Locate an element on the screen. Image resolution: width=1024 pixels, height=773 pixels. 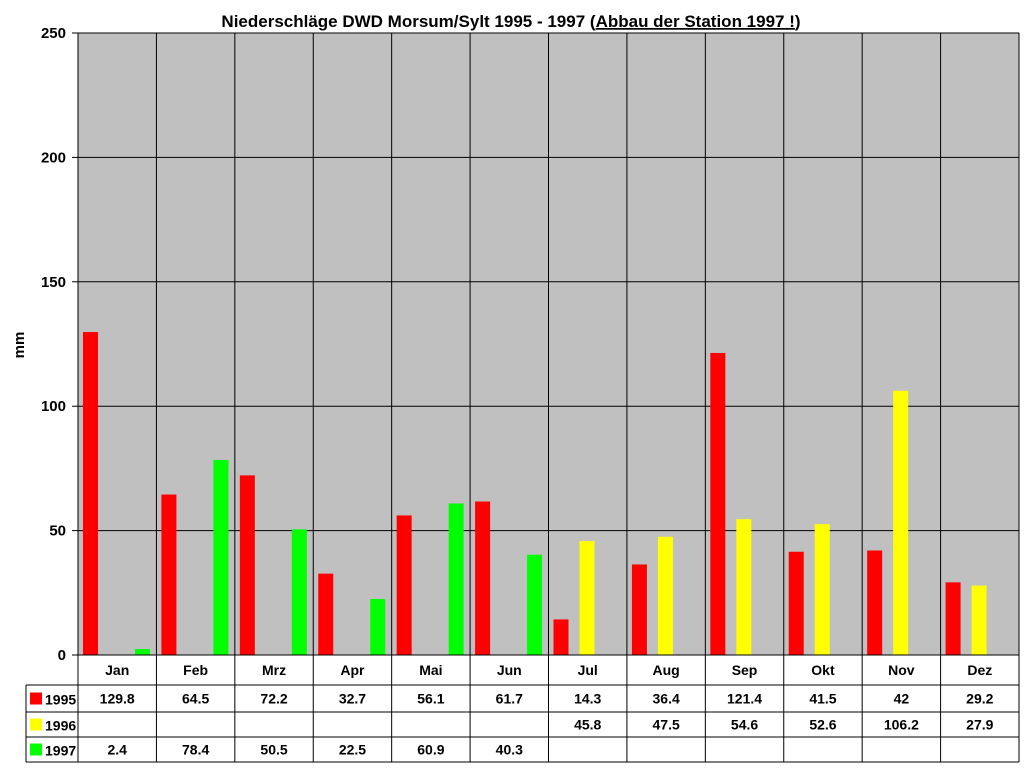
bar-1995-Dez is located at coordinates (953, 618).